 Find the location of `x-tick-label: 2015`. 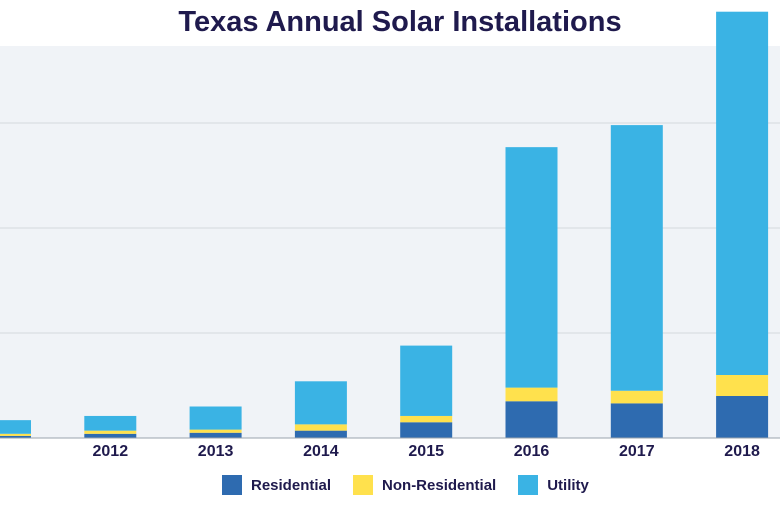

x-tick-label: 2015 is located at coordinates (426, 451).